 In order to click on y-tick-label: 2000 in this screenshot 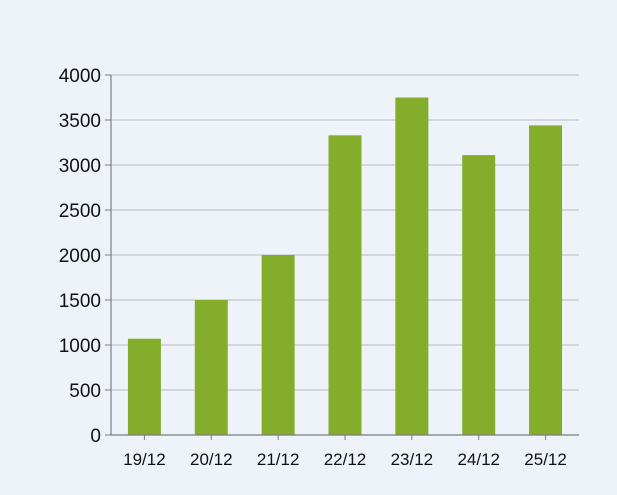, I will do `click(80, 256)`.